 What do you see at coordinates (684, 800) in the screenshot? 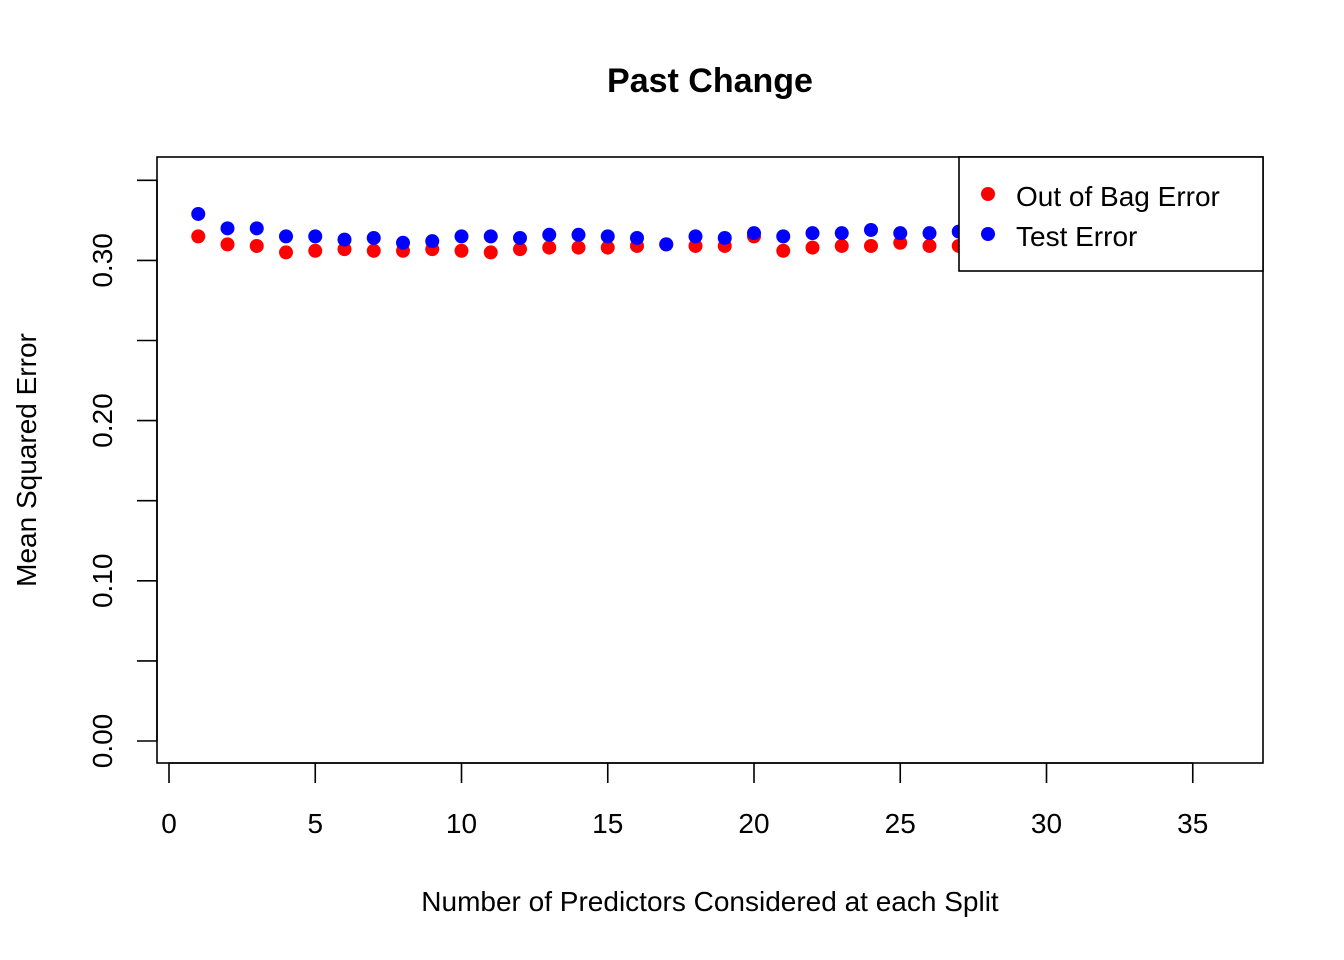
I see `x-axis: 0 5 10 15 20 25 30 35` at bounding box center [684, 800].